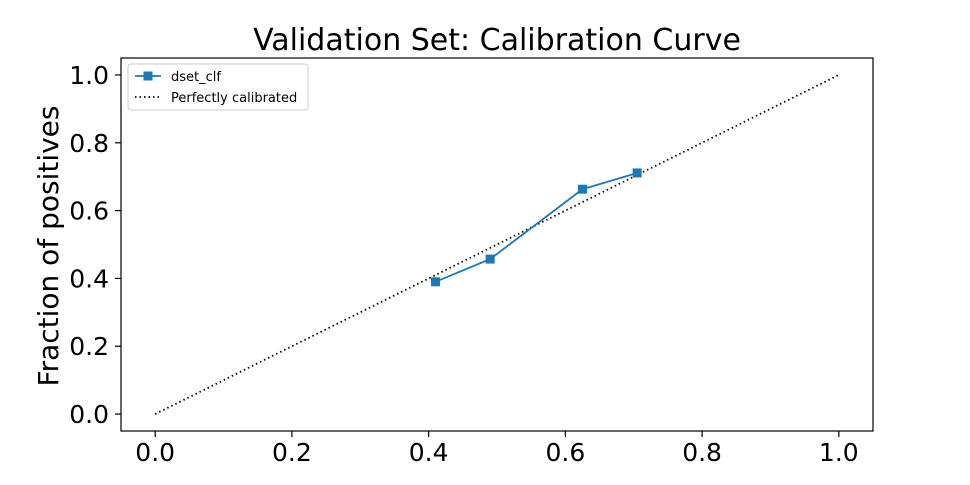 The width and height of the screenshot is (970, 485). I want to click on y-tick-label: 0.4, so click(89, 278).